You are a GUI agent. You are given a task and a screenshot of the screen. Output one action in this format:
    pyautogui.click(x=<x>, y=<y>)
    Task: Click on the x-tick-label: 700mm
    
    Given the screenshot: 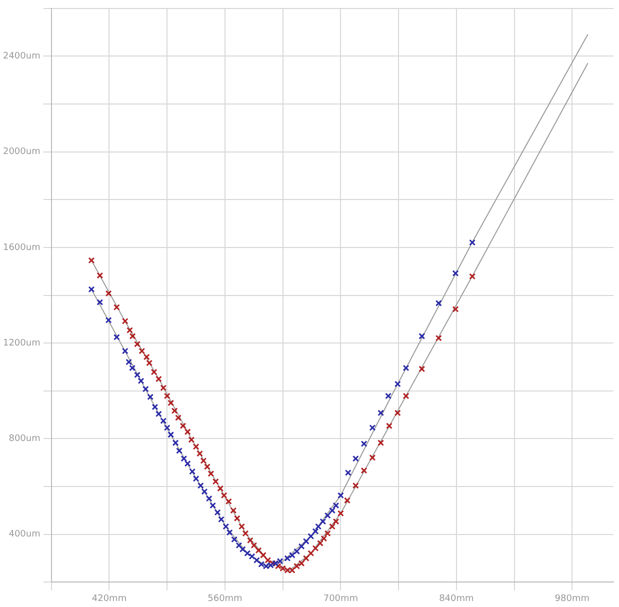 What is the action you would take?
    pyautogui.click(x=340, y=599)
    